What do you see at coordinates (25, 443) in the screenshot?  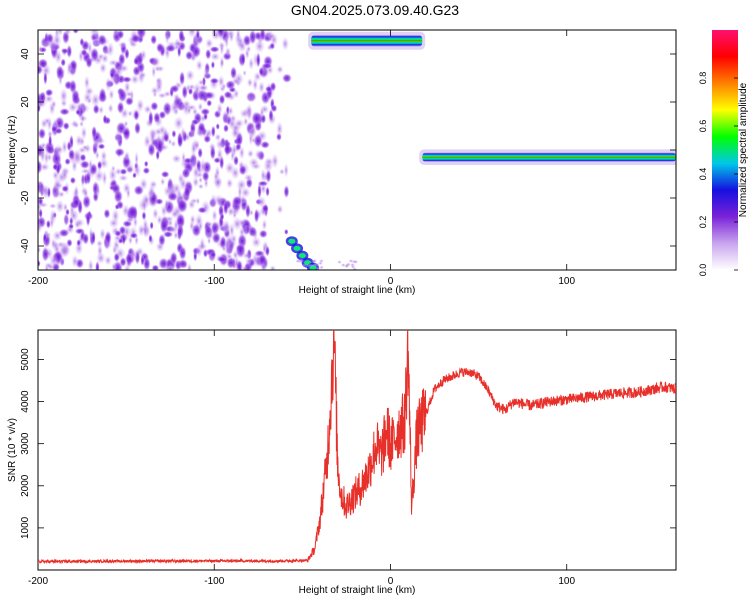 I see `snr-y-tick-label: 3000` at bounding box center [25, 443].